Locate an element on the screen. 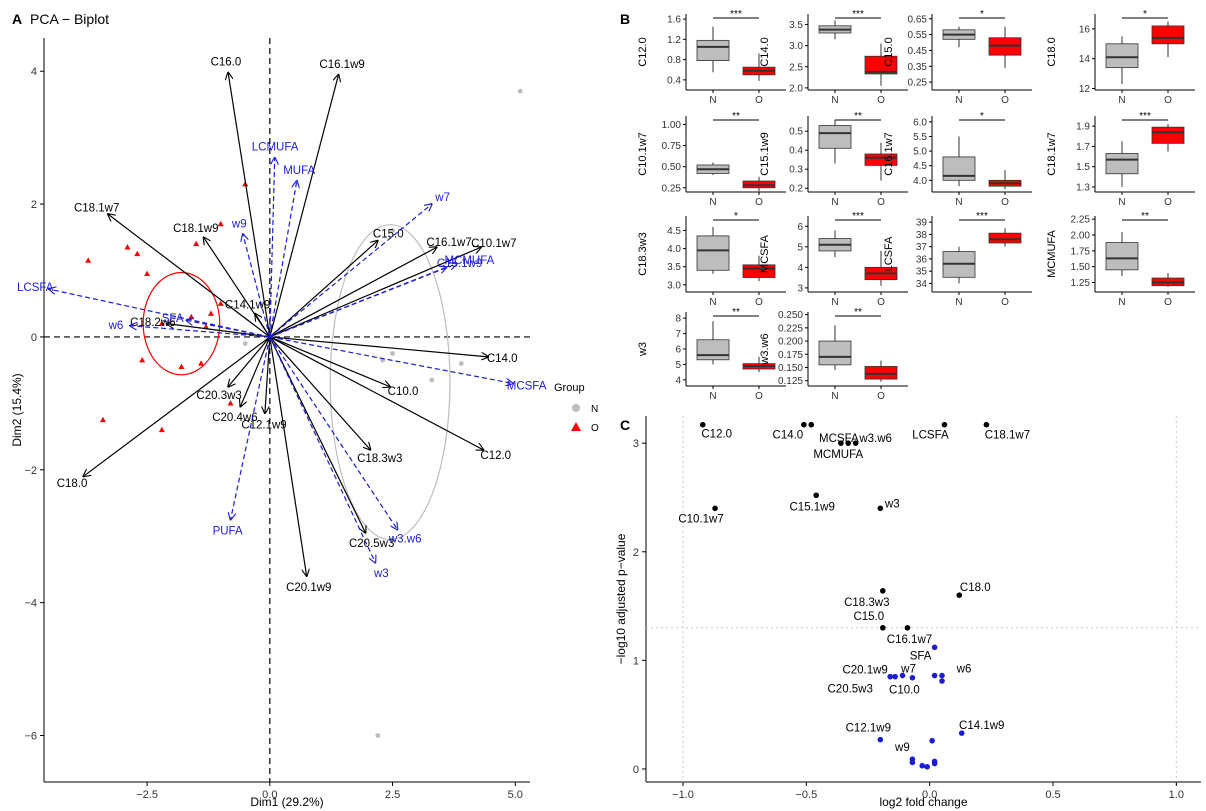  volcano-point-w3 is located at coordinates (880, 508).